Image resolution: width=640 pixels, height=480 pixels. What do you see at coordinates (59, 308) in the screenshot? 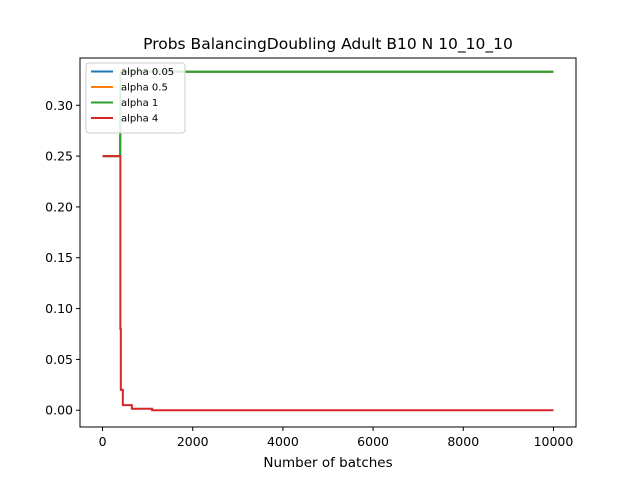
I see `y-tick-label: 0.10` at bounding box center [59, 308].